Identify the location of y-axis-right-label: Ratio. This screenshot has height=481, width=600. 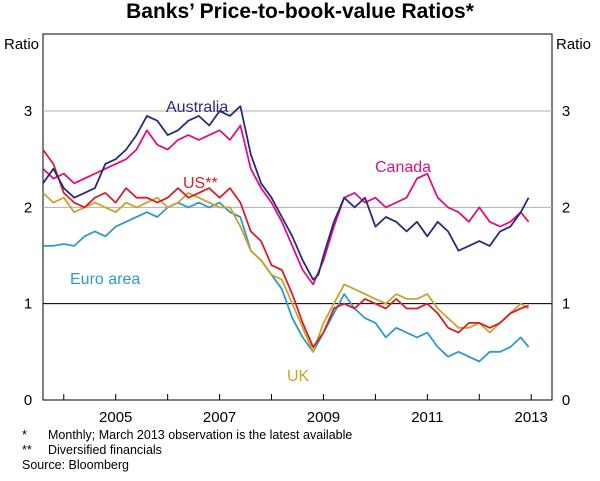
(573, 44).